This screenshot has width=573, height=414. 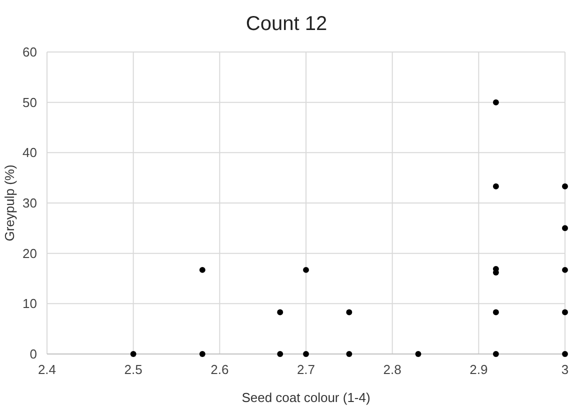 I want to click on x-tick-label: 2.5, so click(x=133, y=369).